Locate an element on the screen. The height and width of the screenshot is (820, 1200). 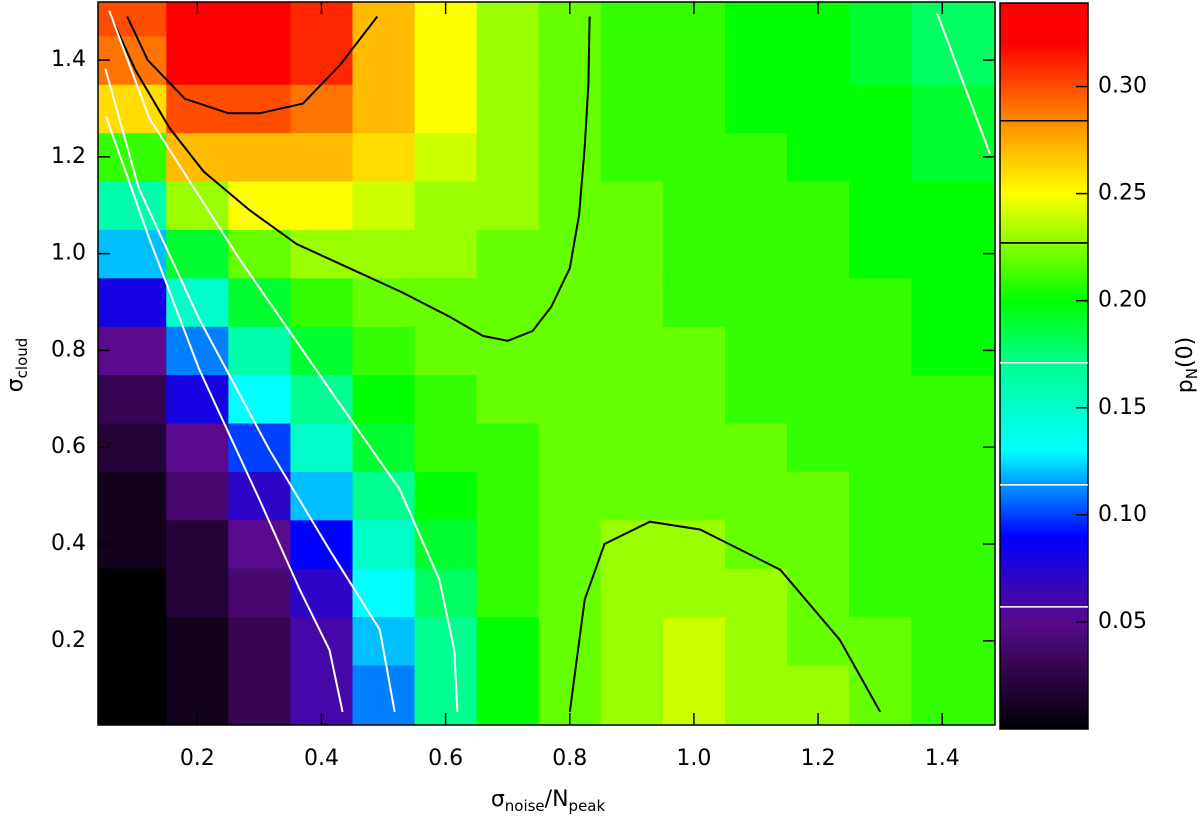
colorbar-tick-label: 0.15 is located at coordinates (1122, 407).